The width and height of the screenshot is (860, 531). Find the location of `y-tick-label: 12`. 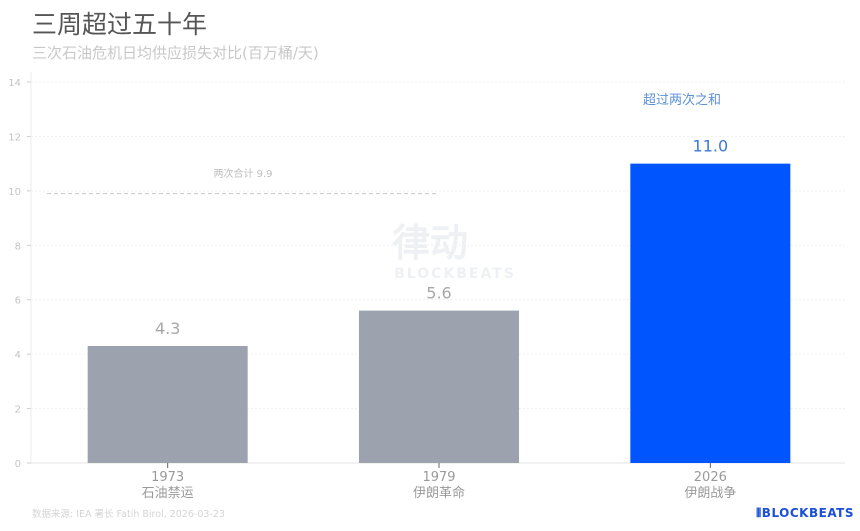

y-tick-label: 12 is located at coordinates (14, 137).